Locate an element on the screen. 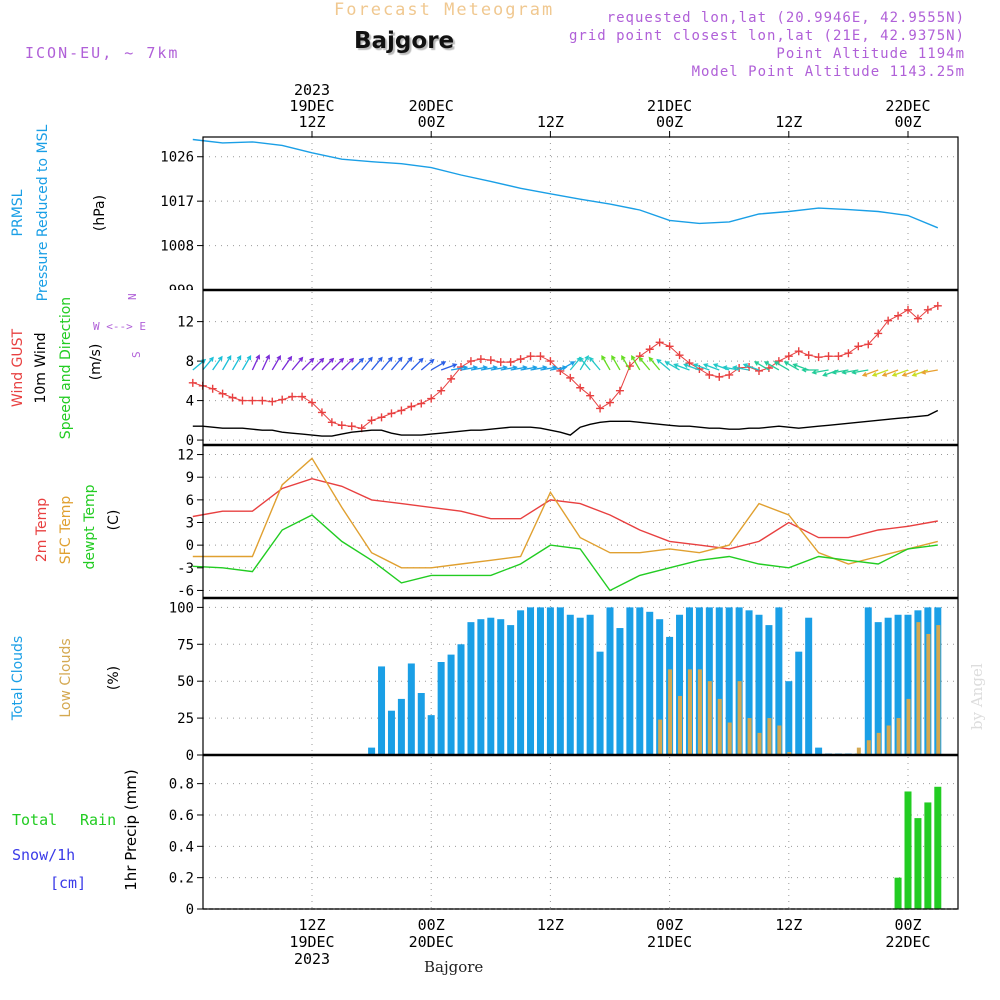  label-low-clouds: Low Clouds is located at coordinates (66, 677).